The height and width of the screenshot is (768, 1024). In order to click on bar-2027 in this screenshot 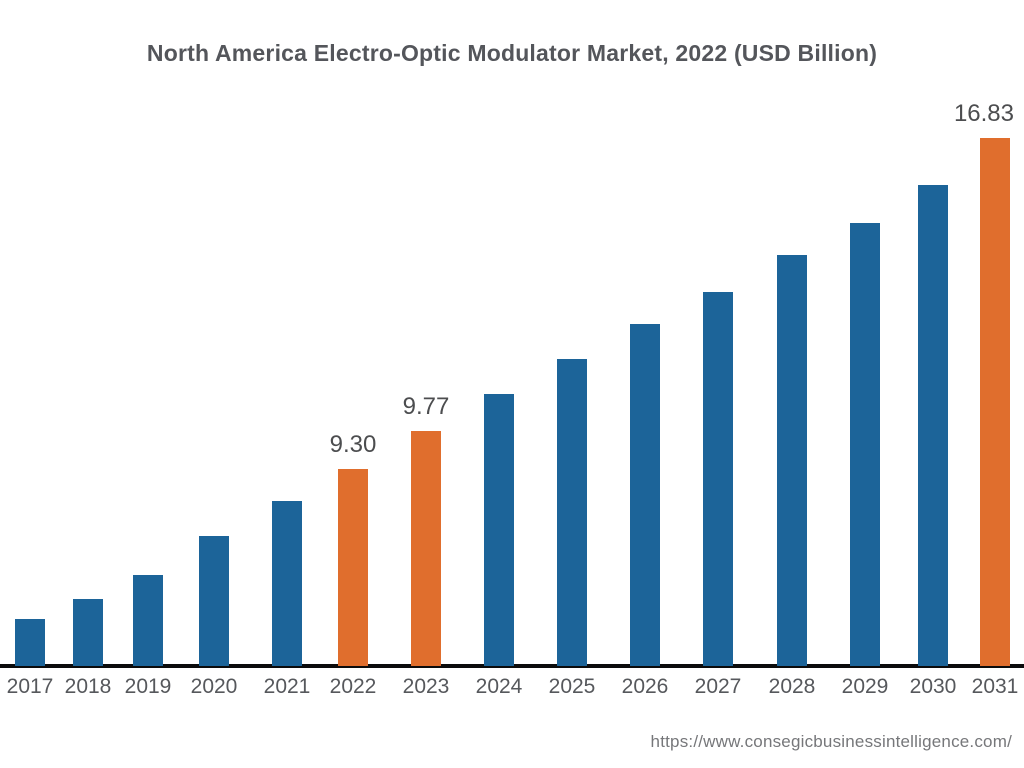, I will do `click(718, 479)`.